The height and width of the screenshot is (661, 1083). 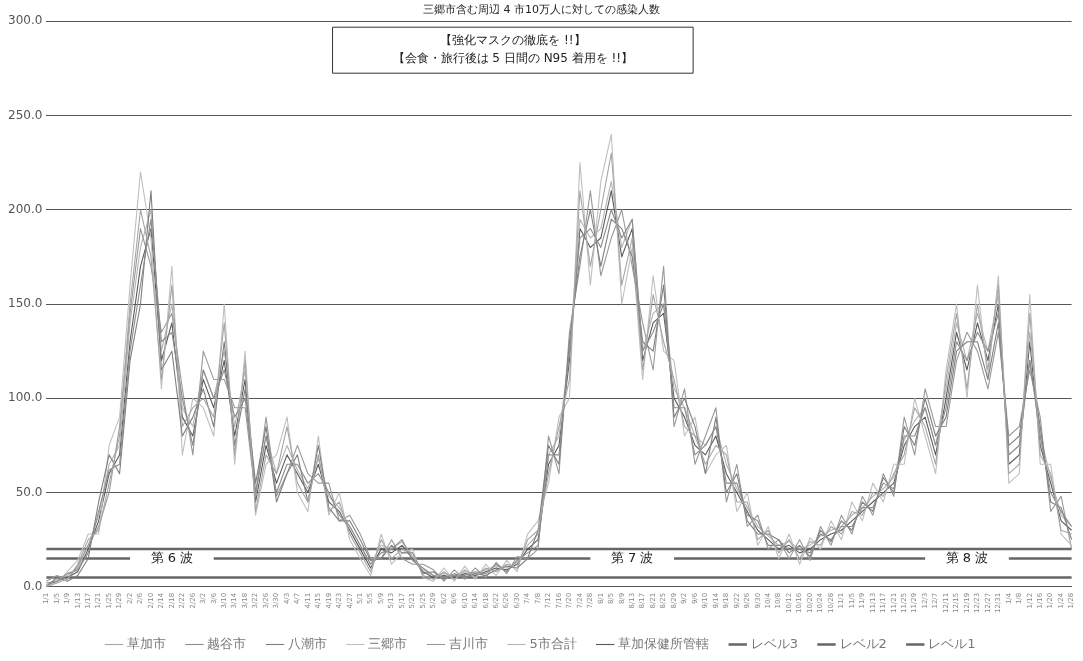 What do you see at coordinates (541, 10) in the screenshot?
I see `chart-title: 三郷市含む周辺 4 市10万人に対しての感染人数` at bounding box center [541, 10].